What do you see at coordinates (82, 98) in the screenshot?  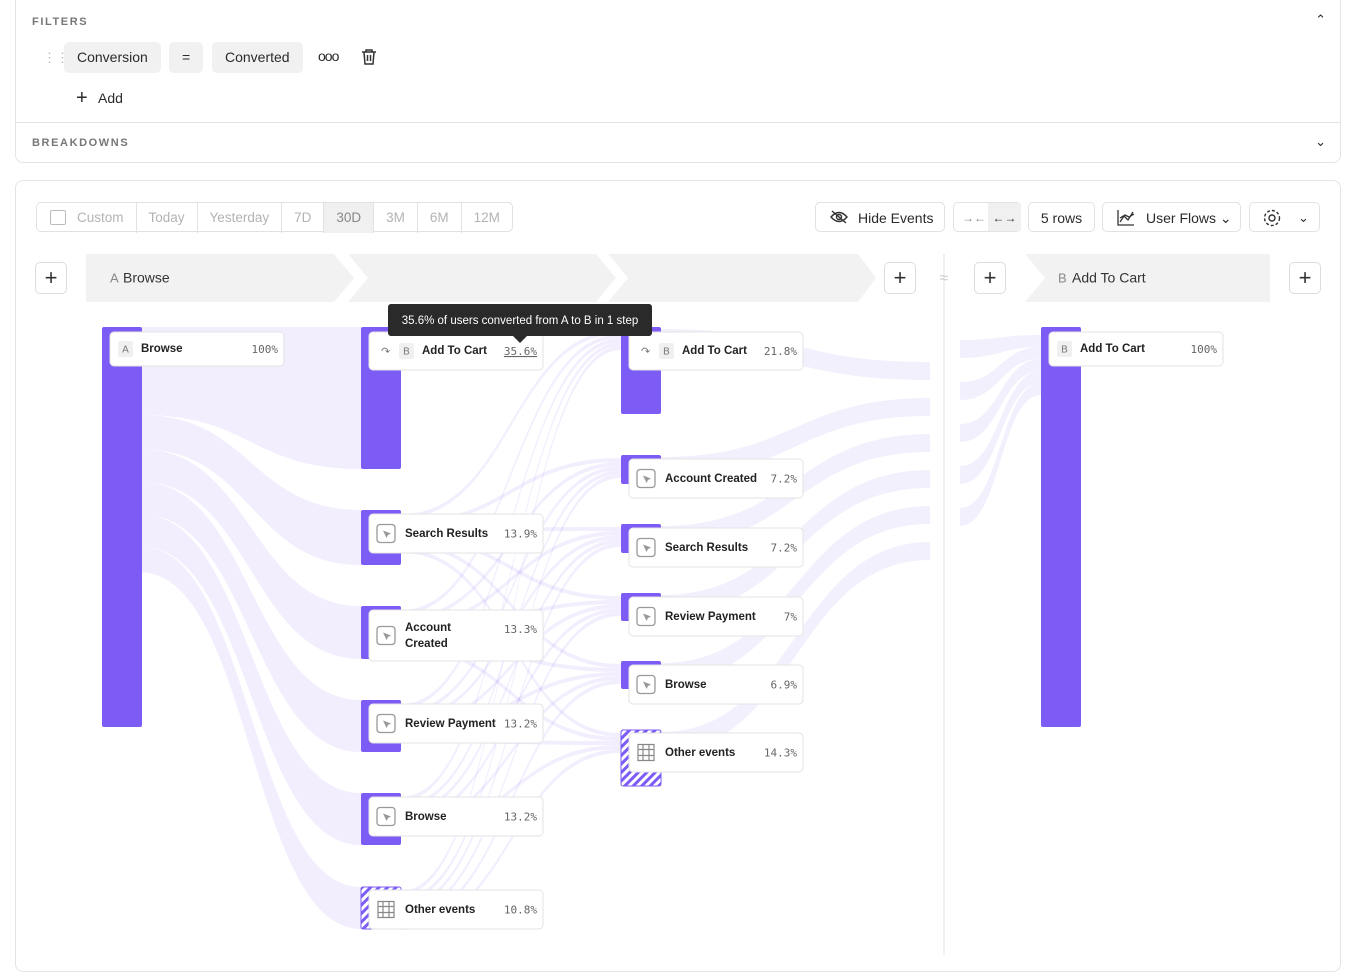 I see `add-icon: +` at bounding box center [82, 98].